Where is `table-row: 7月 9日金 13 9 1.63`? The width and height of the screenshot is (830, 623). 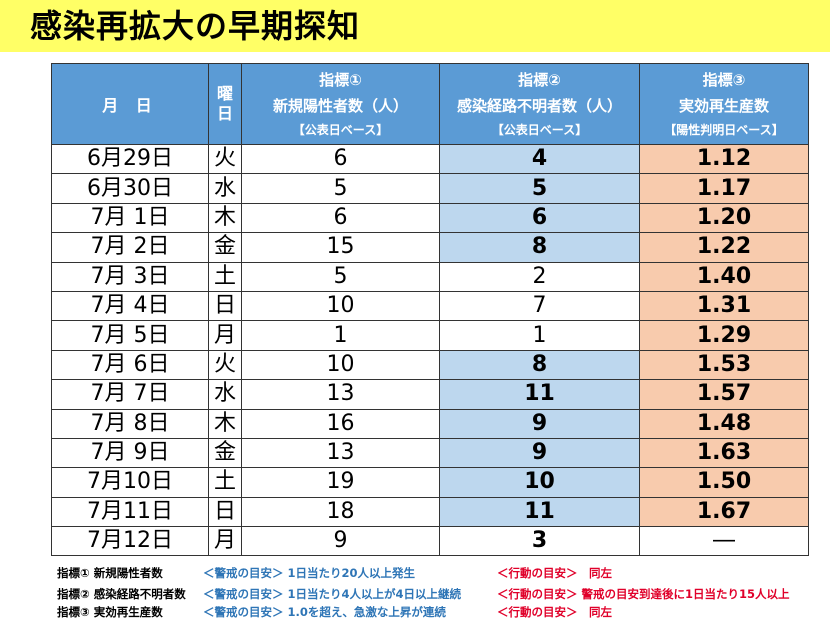
table-row: 7月 9日金 13 9 1.63 is located at coordinates (430, 453).